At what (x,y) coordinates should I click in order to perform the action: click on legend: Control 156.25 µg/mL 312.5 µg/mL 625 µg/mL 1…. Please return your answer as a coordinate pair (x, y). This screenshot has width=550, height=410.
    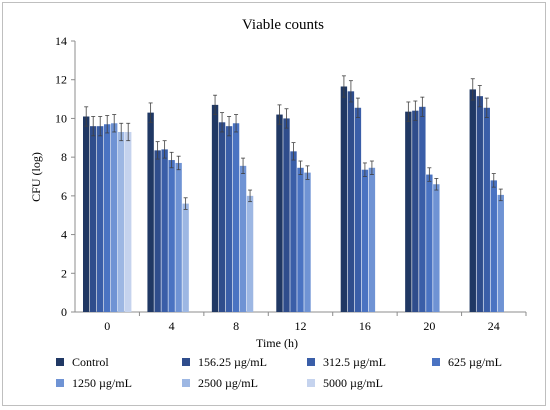
    Looking at the image, I should click on (279, 372).